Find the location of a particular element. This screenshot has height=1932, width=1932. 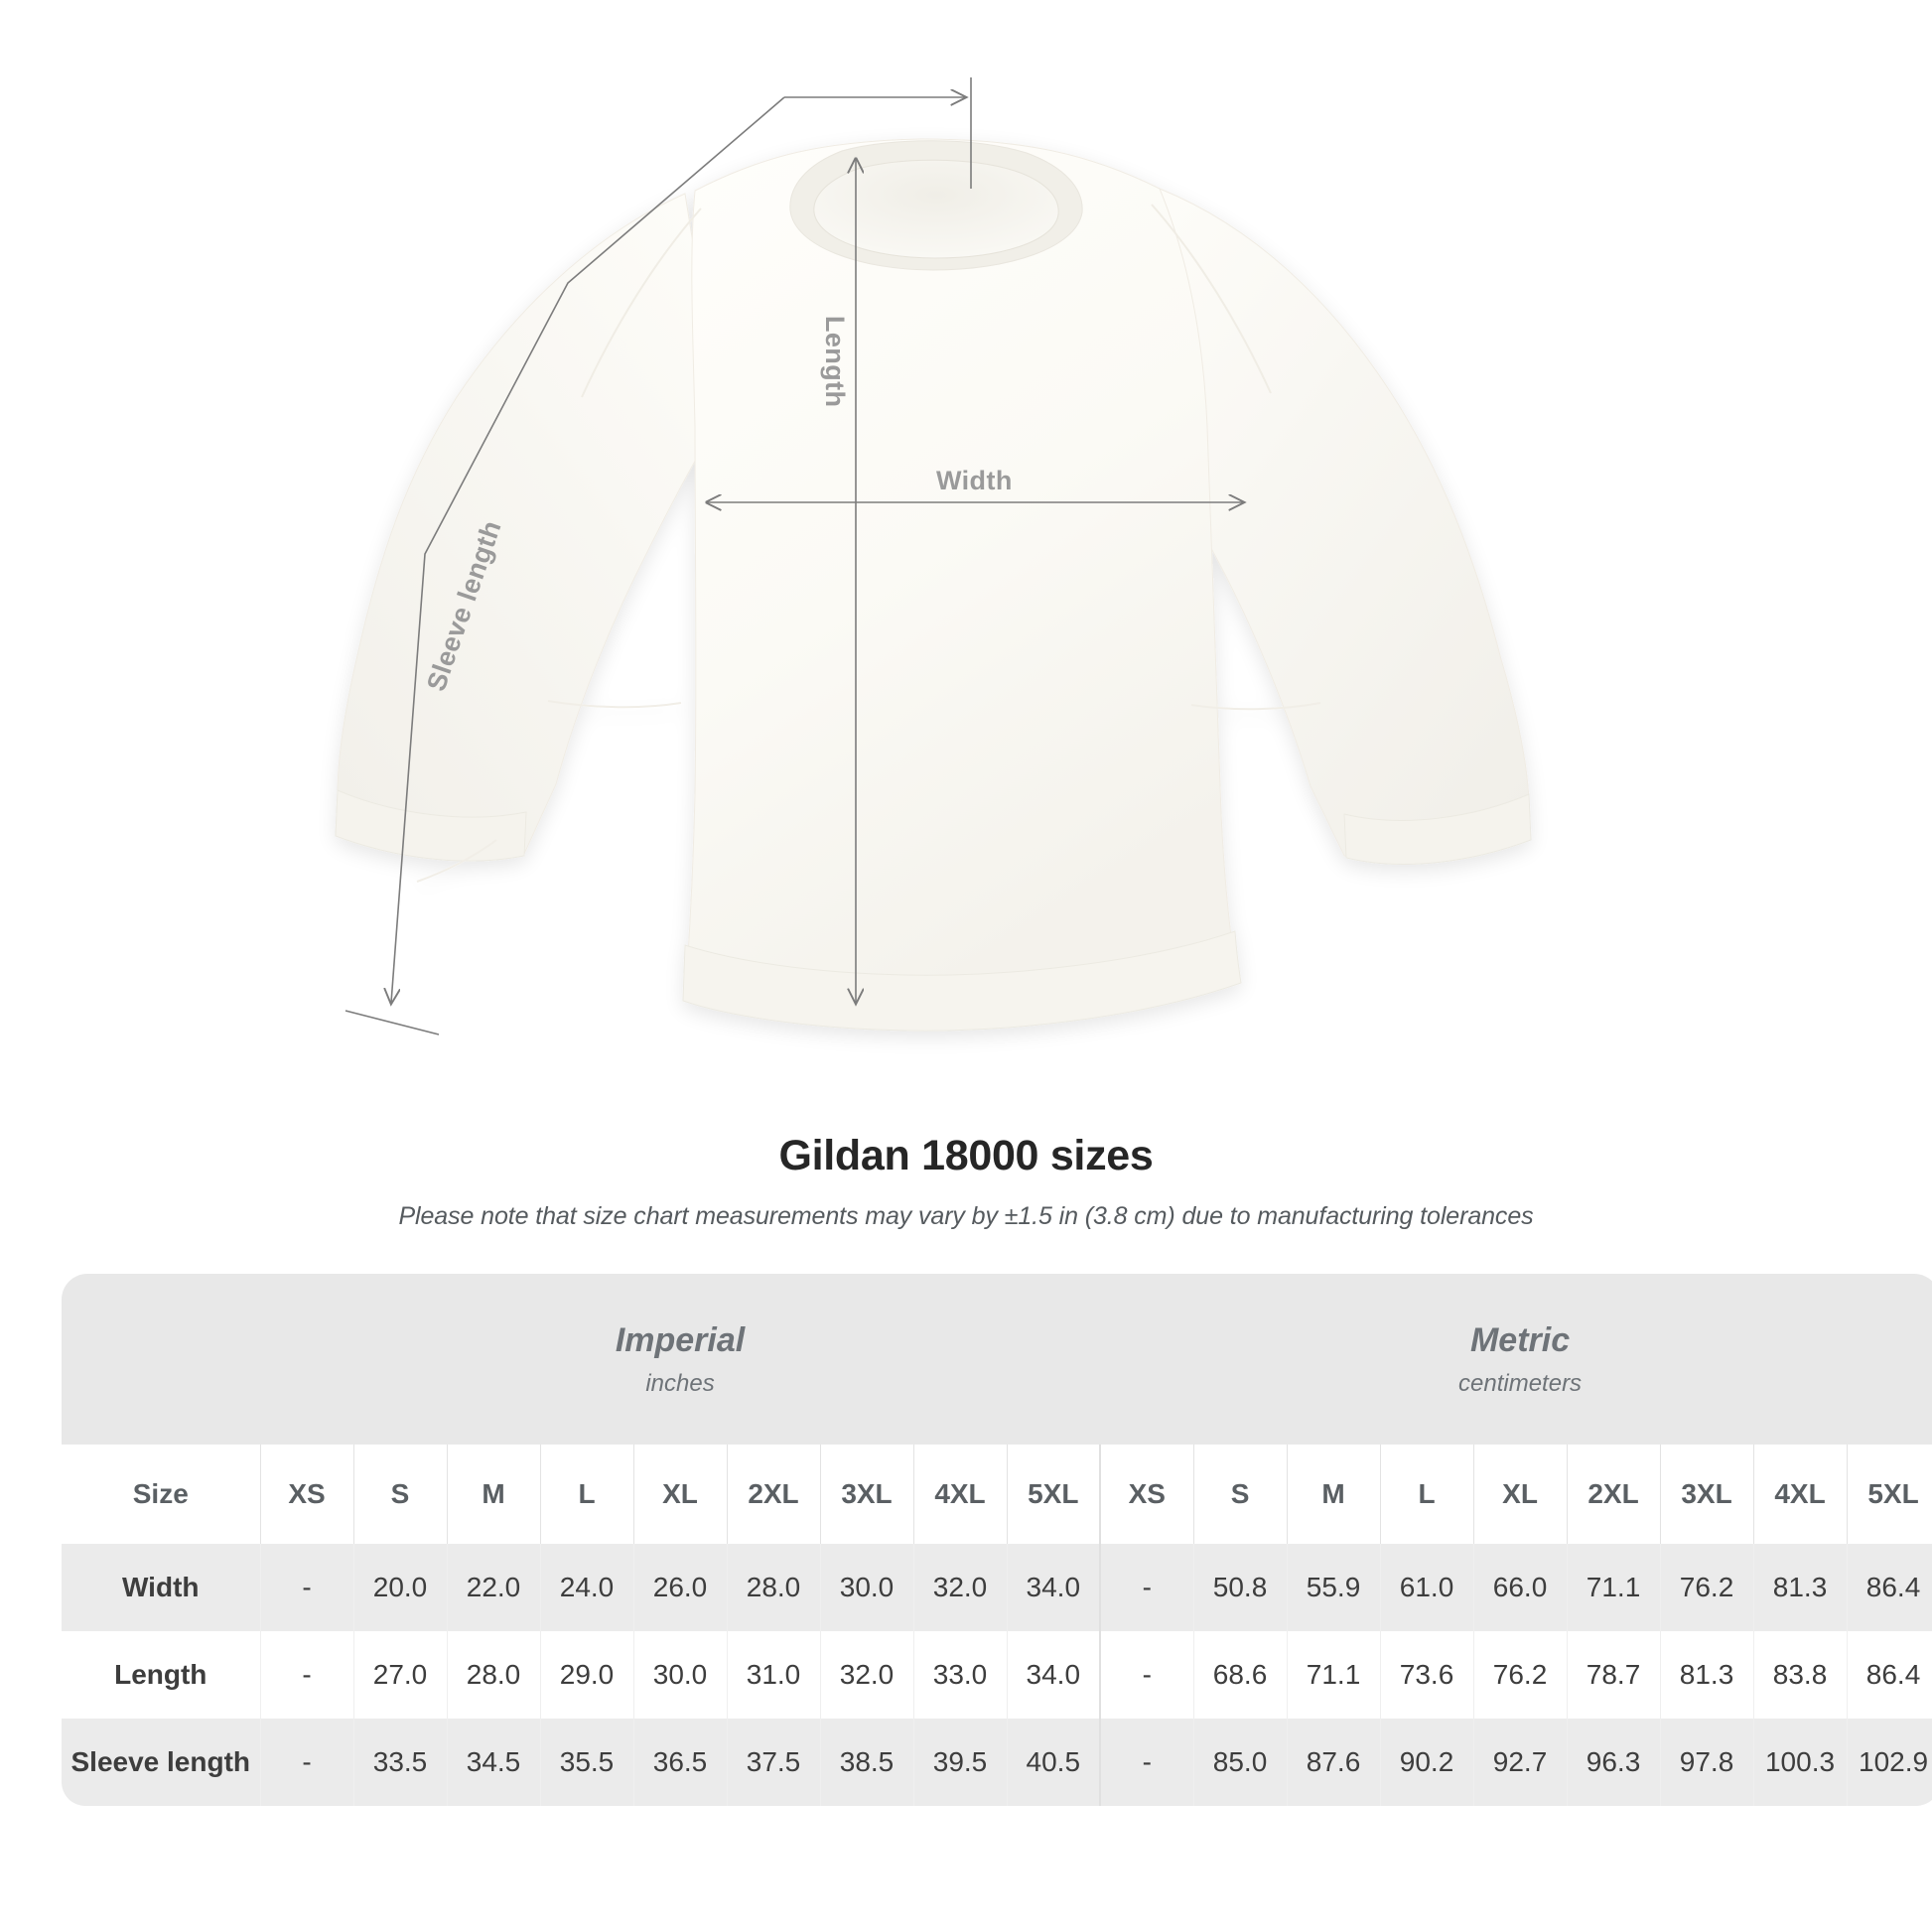

cell-sleeve-met-3xl: 97.8 is located at coordinates (1706, 1762).